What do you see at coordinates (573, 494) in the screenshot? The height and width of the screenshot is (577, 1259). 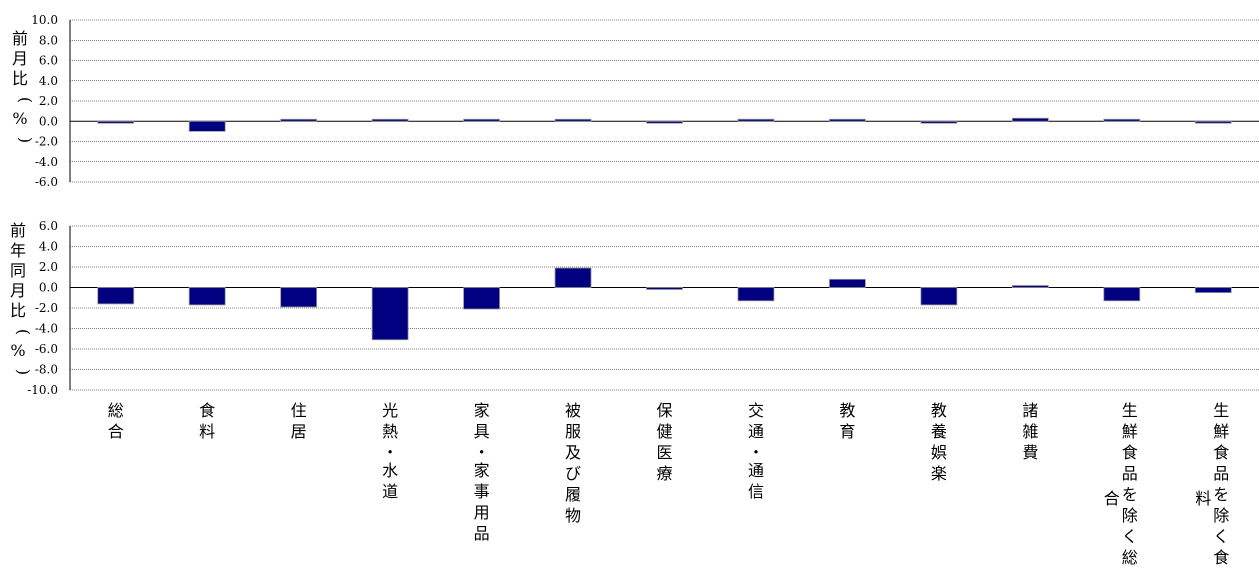 I see `category-label-char: 履` at bounding box center [573, 494].